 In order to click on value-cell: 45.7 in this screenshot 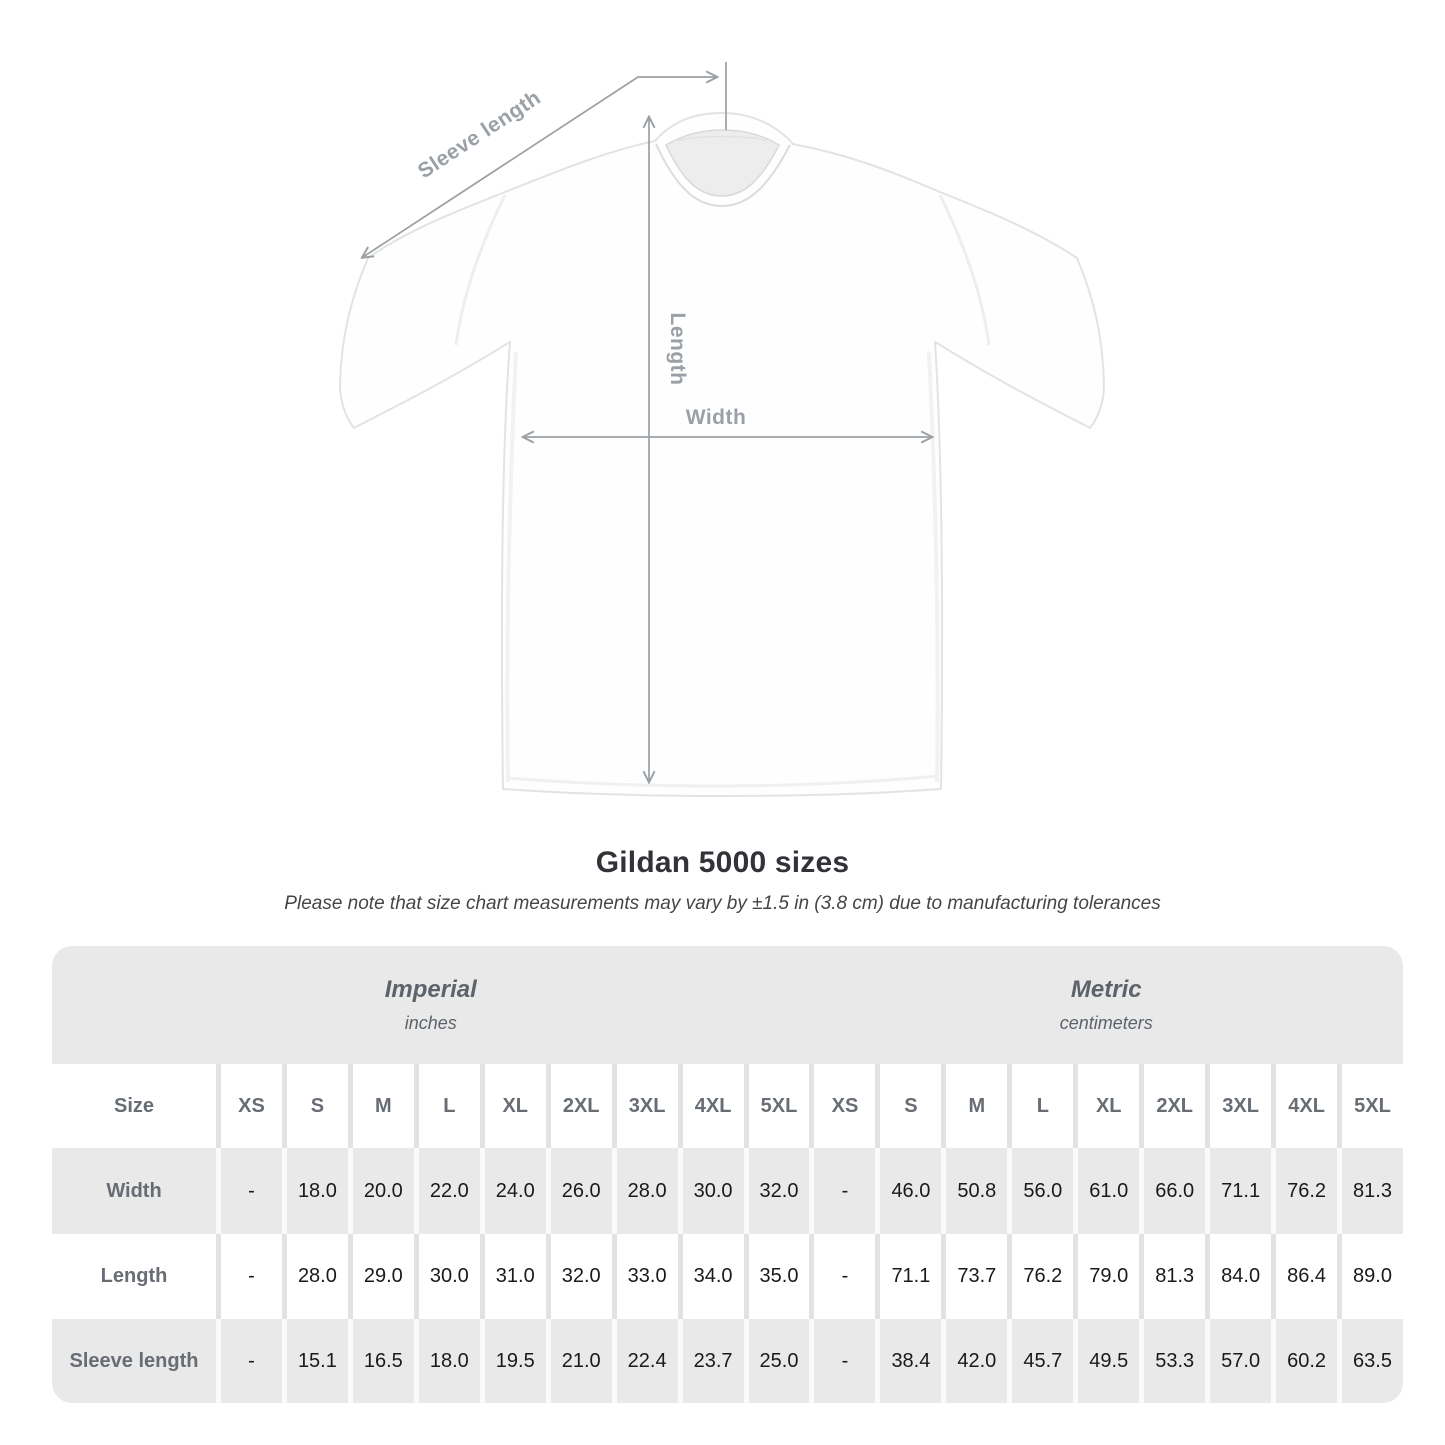, I will do `click(1040, 1361)`.